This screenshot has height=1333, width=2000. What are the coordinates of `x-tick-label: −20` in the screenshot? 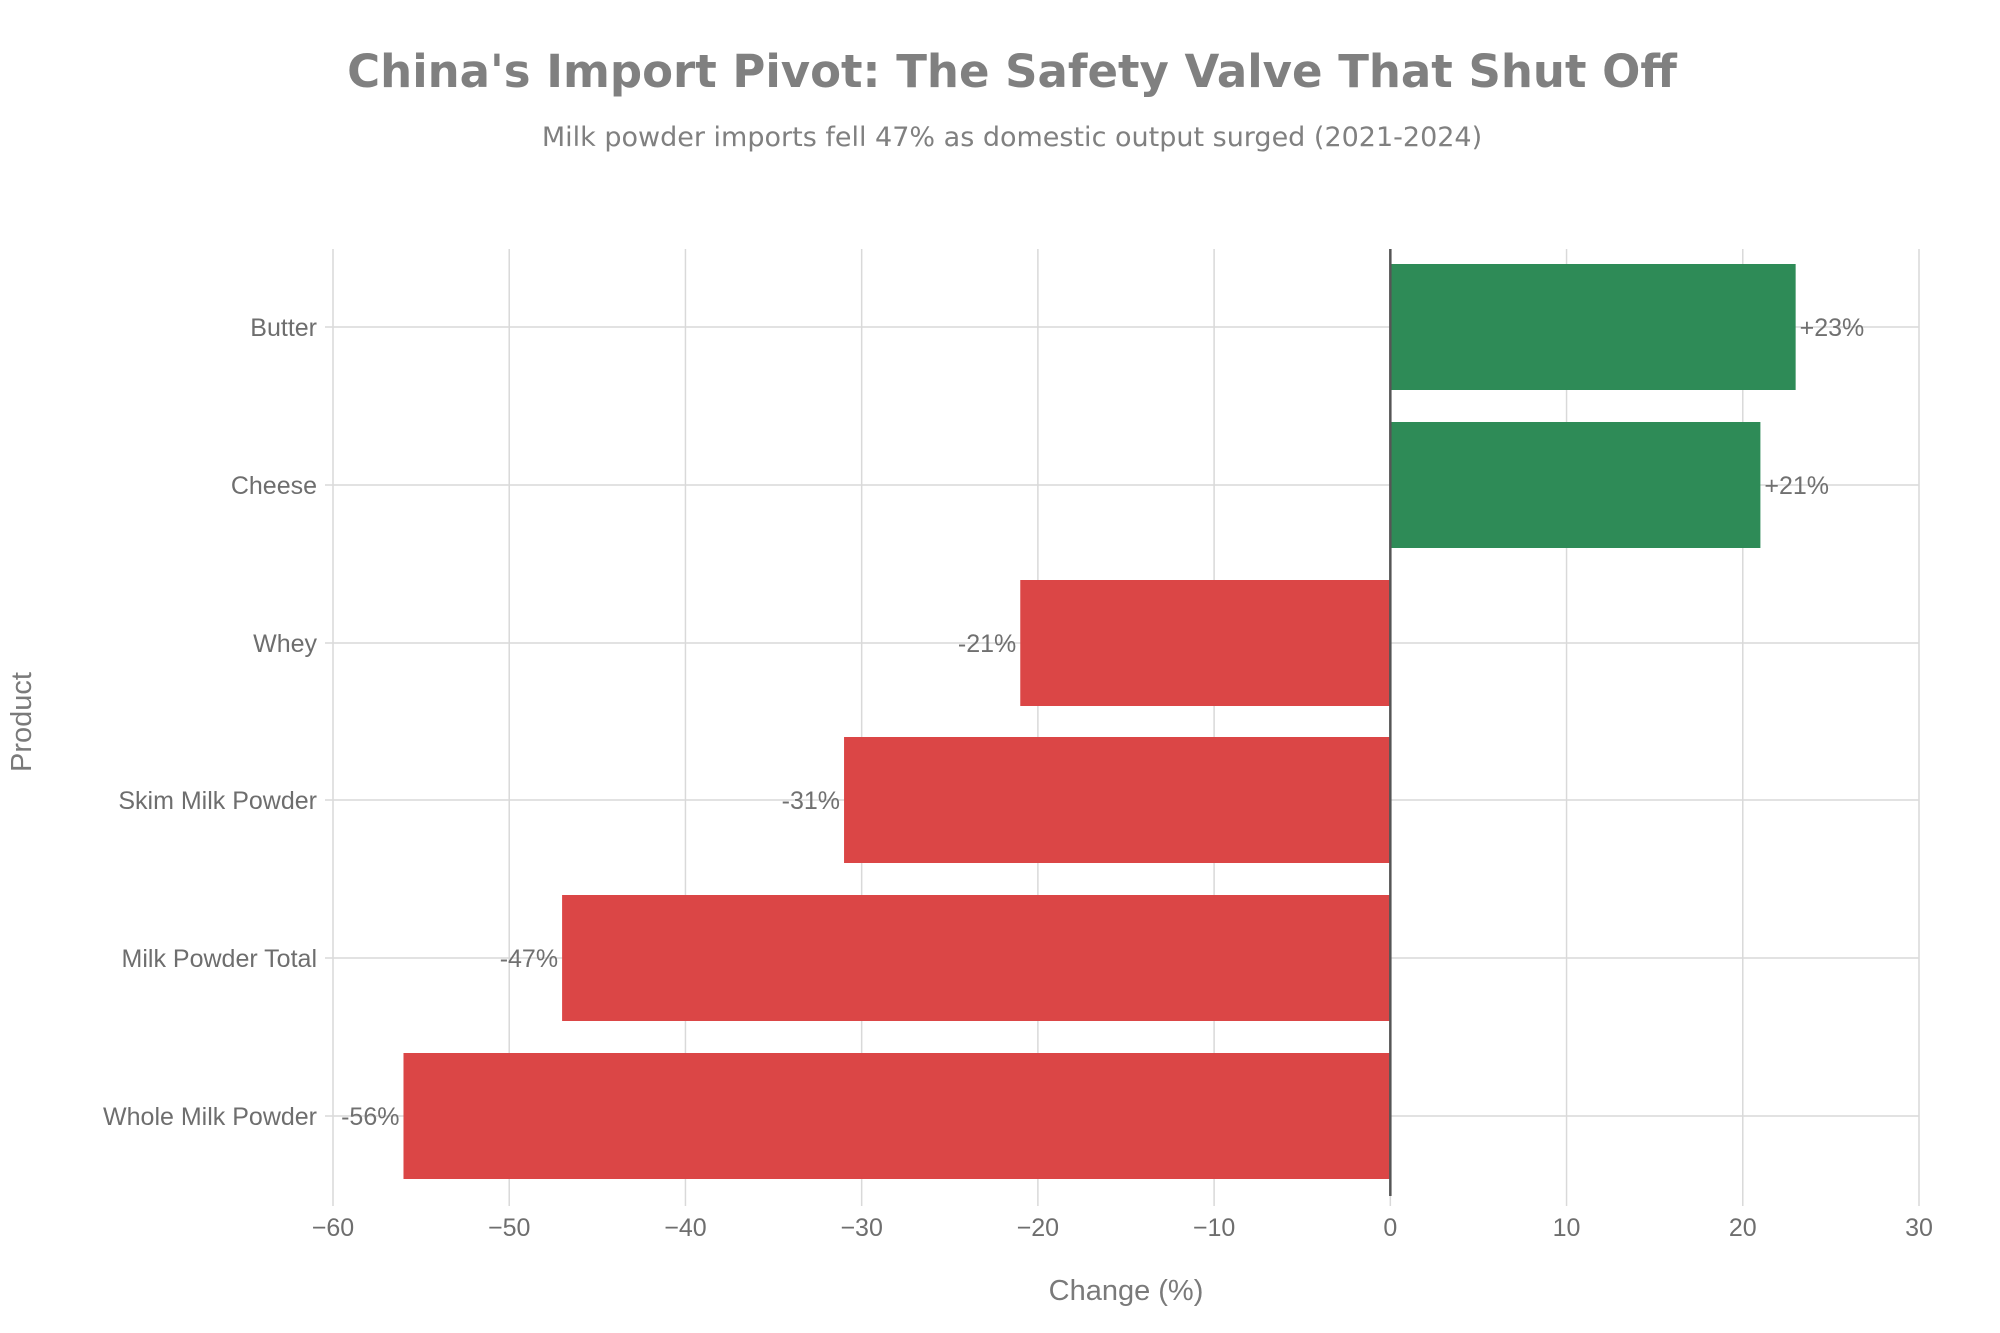 It's located at (1038, 1228).